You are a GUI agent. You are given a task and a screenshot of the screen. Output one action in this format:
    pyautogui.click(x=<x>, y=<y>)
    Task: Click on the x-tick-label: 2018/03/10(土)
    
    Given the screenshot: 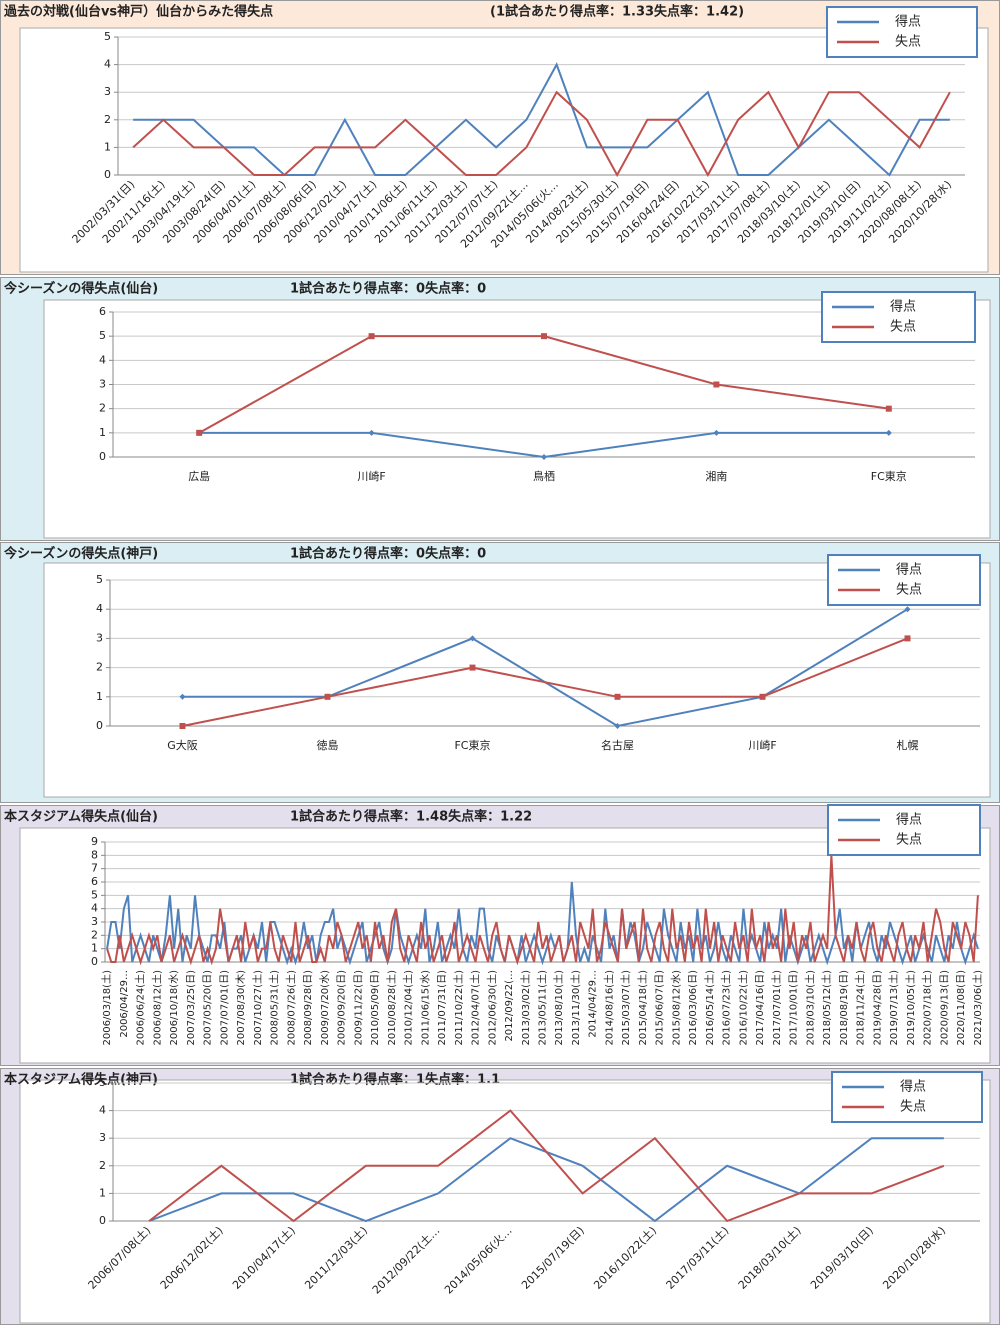 What is the action you would take?
    pyautogui.click(x=809, y=1008)
    